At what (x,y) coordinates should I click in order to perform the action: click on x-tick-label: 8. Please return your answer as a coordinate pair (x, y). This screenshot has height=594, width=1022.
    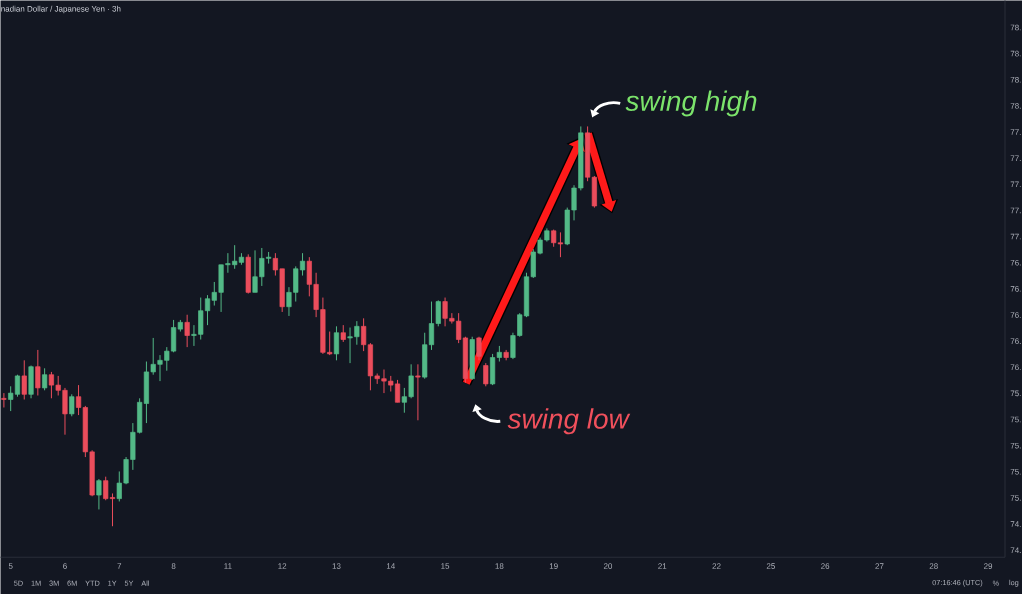
    Looking at the image, I should click on (173, 566).